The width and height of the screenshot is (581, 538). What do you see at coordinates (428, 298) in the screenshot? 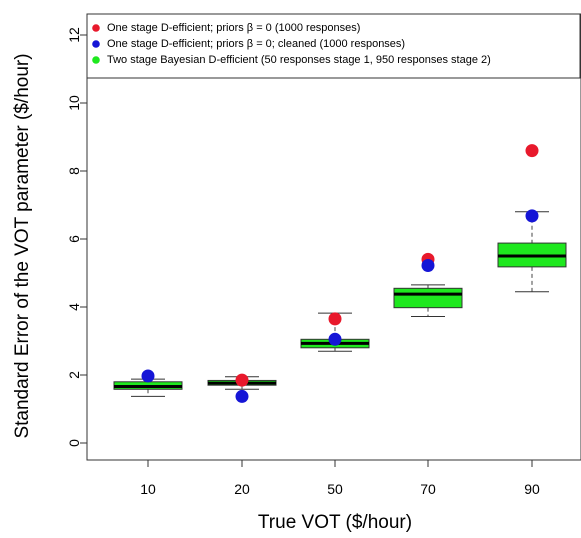
I see `box` at bounding box center [428, 298].